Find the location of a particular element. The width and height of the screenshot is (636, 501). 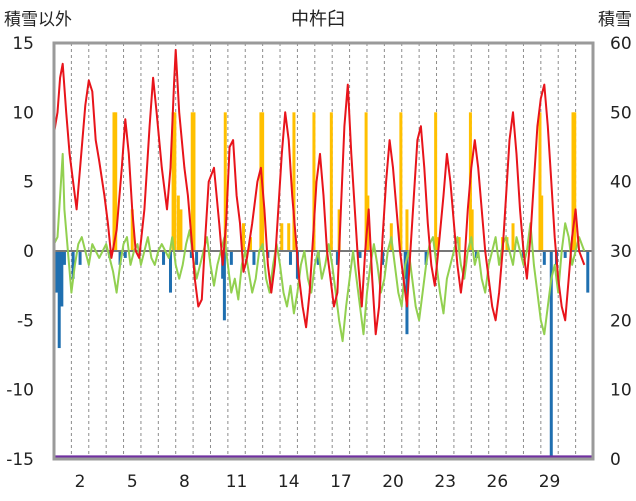

left-tick-label: 15 is located at coordinates (23, 44).